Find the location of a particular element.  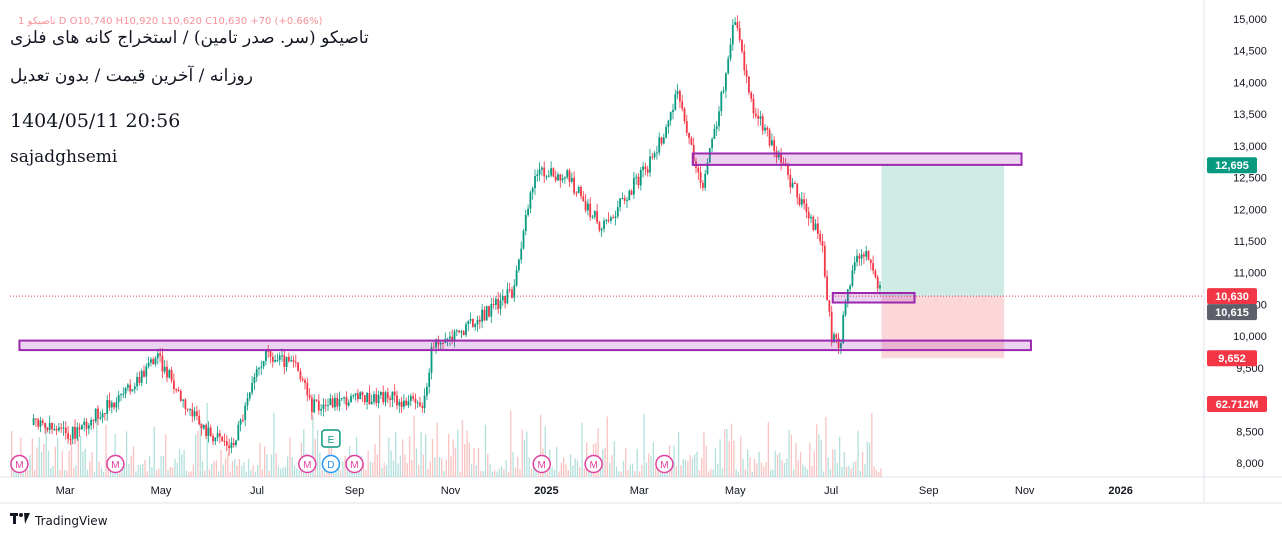

price-label-text: 10,630 is located at coordinates (1232, 297).